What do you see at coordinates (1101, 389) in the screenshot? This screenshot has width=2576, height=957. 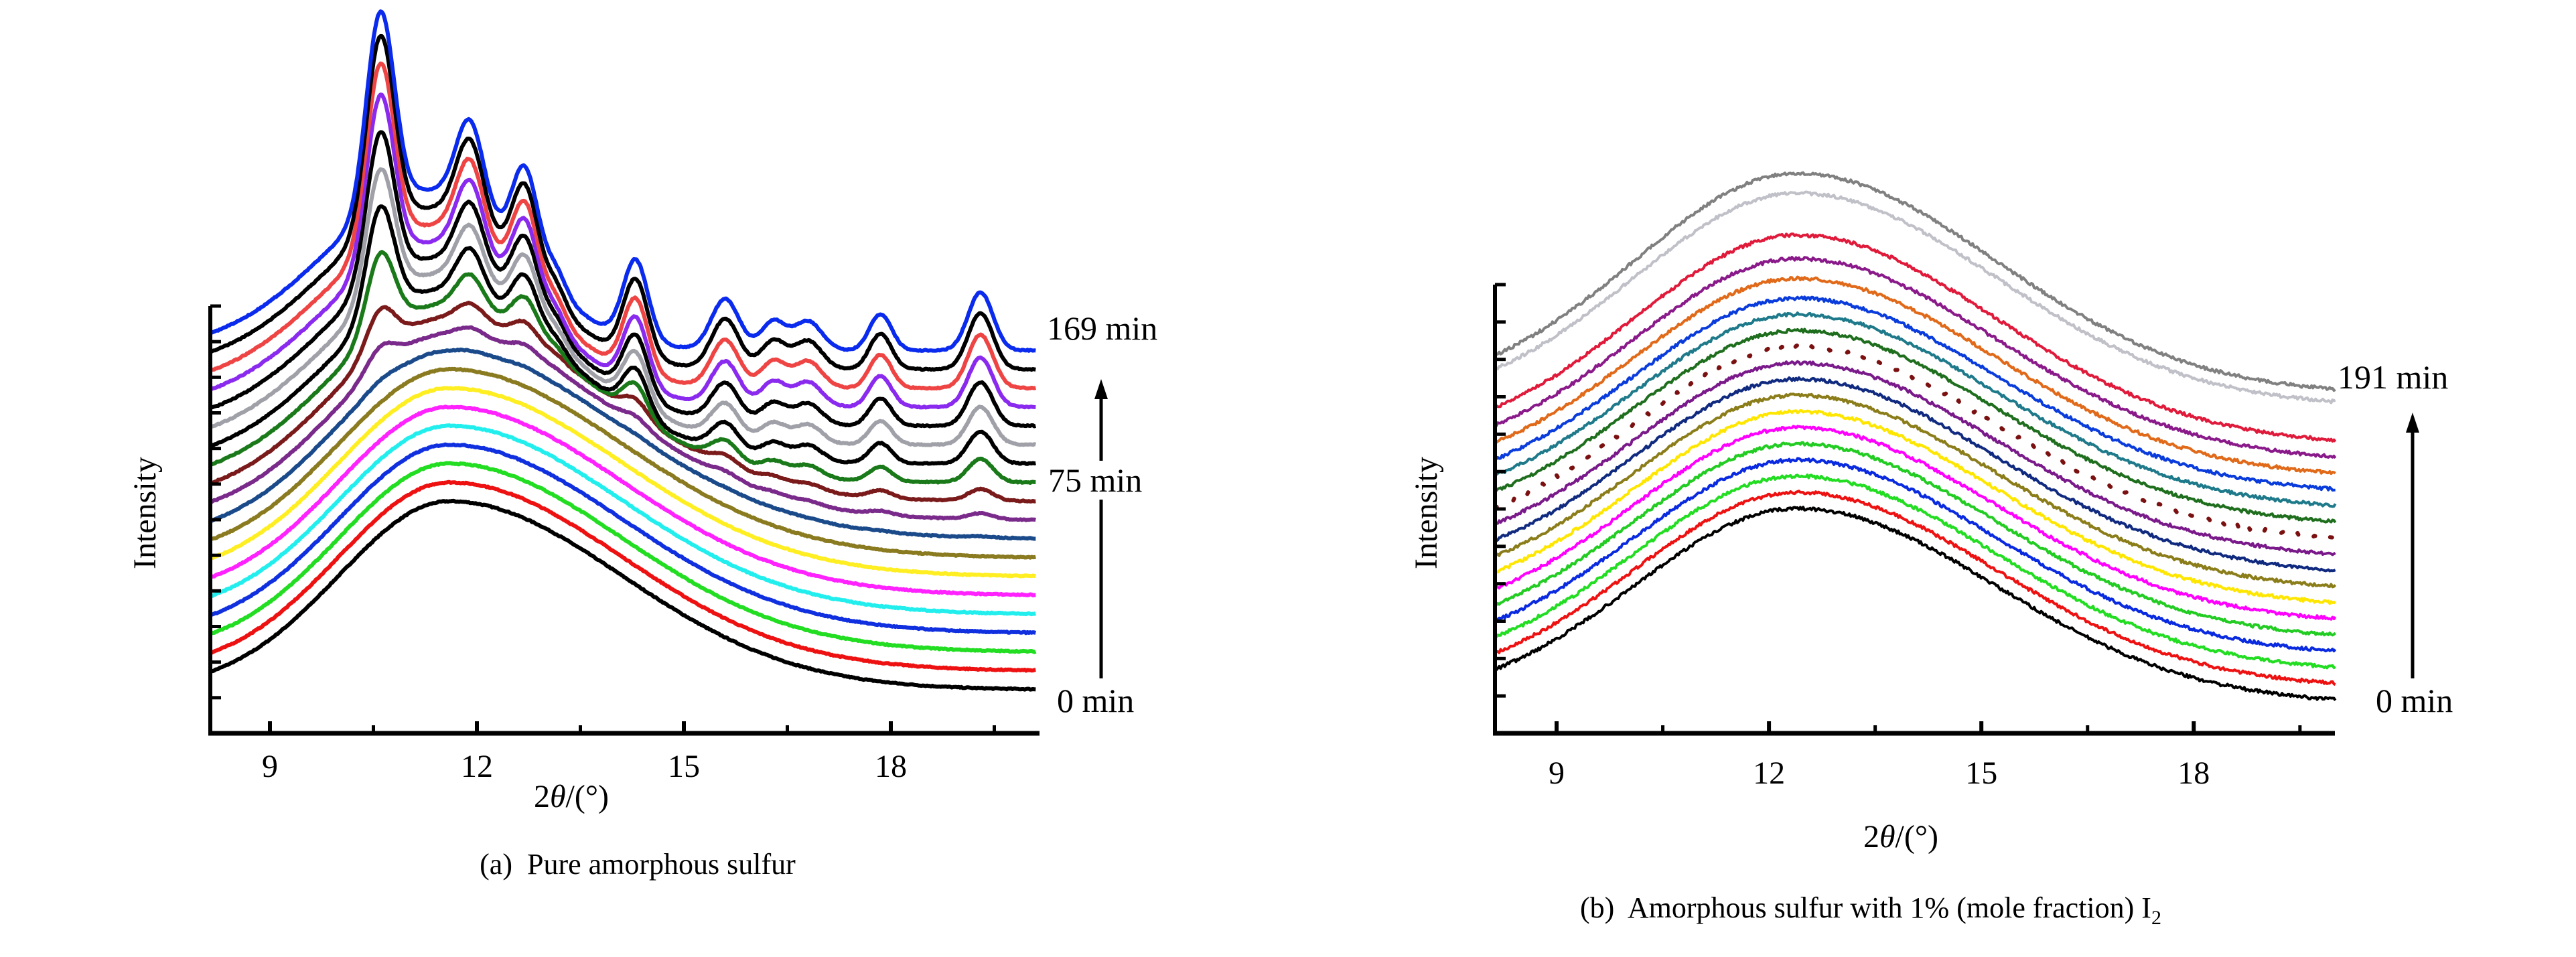 I see `panel-a-arrowhead` at bounding box center [1101, 389].